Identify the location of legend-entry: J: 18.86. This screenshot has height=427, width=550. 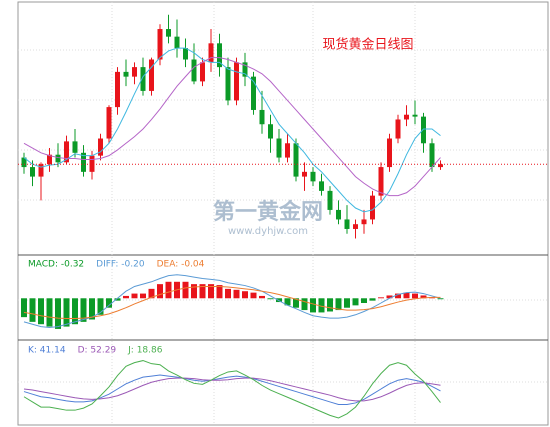
(145, 351).